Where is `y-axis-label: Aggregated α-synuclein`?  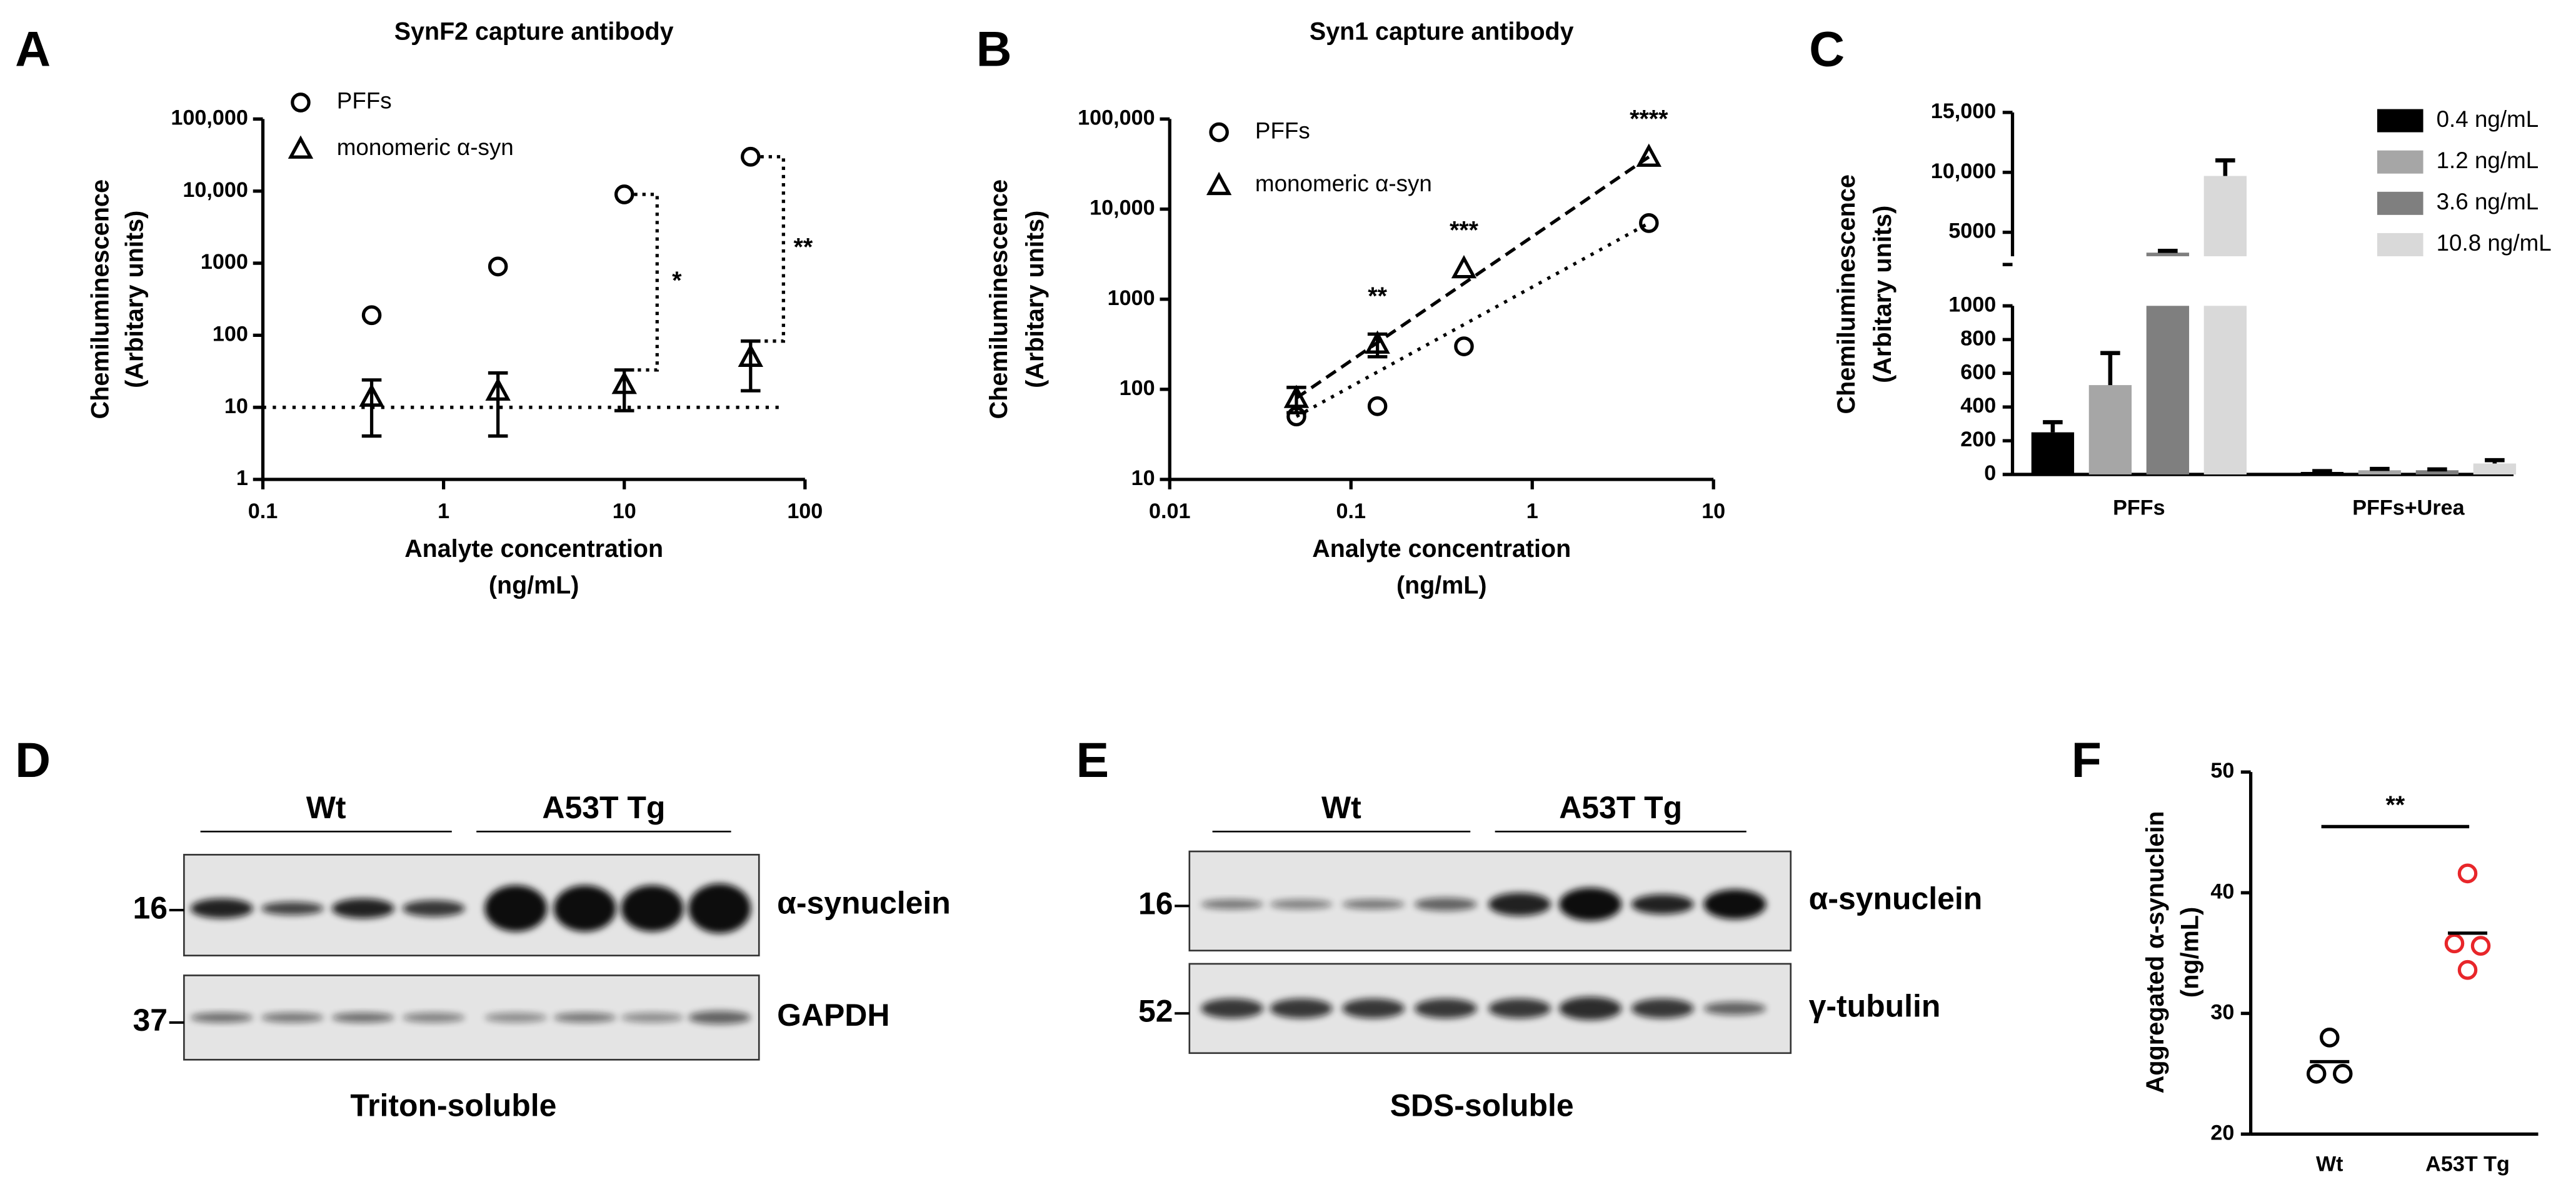
y-axis-label: Aggregated α-synuclein is located at coordinates (2155, 952).